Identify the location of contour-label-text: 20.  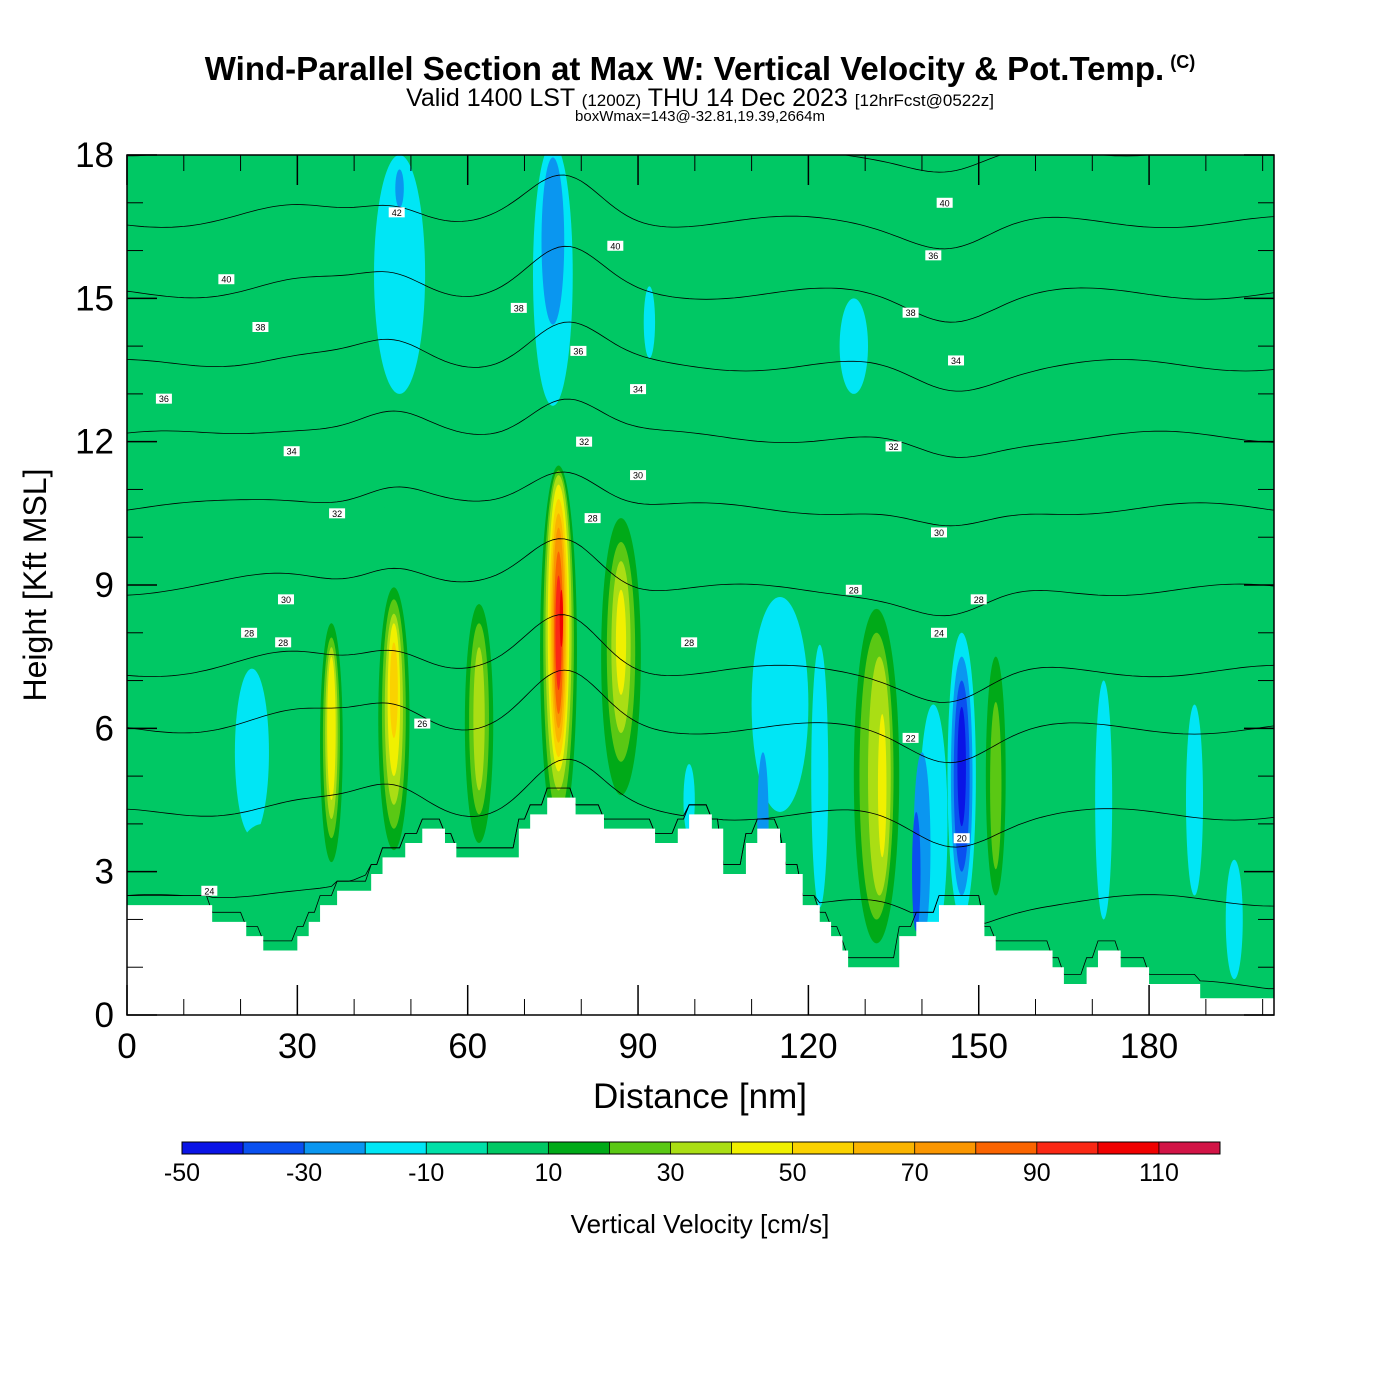
(962, 839).